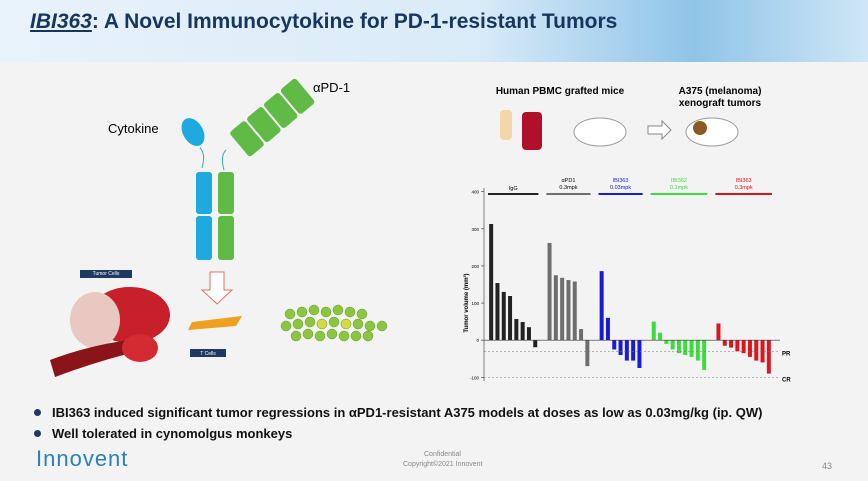  What do you see at coordinates (569, 181) in the screenshot?
I see `group-name: αPD1` at bounding box center [569, 181].